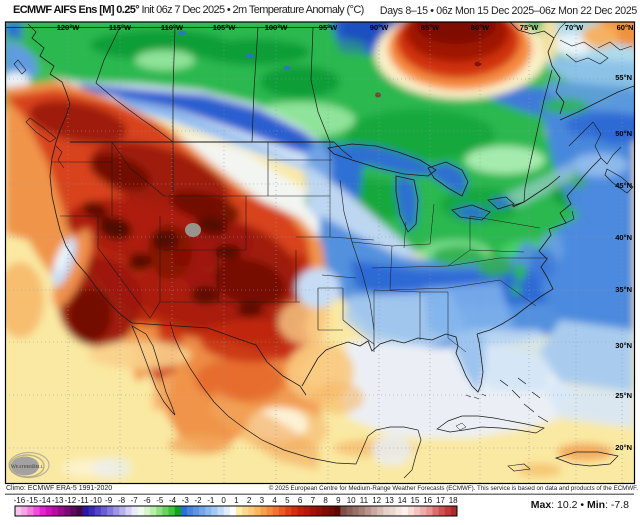 This screenshot has width=640, height=525. What do you see at coordinates (364, 500) in the screenshot?
I see `svg-text: 11` at bounding box center [364, 500].